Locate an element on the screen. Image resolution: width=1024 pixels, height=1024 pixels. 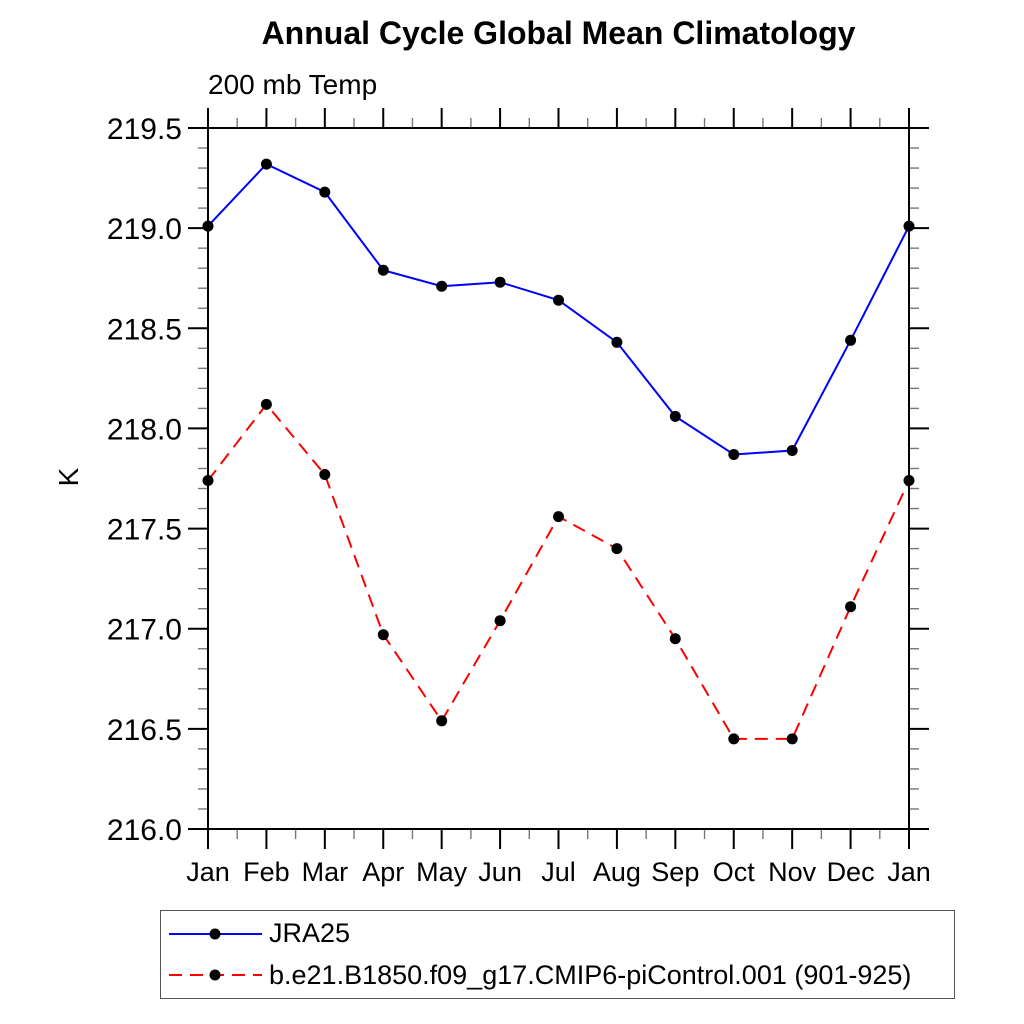
x-tick-label: Jun is located at coordinates (500, 872).